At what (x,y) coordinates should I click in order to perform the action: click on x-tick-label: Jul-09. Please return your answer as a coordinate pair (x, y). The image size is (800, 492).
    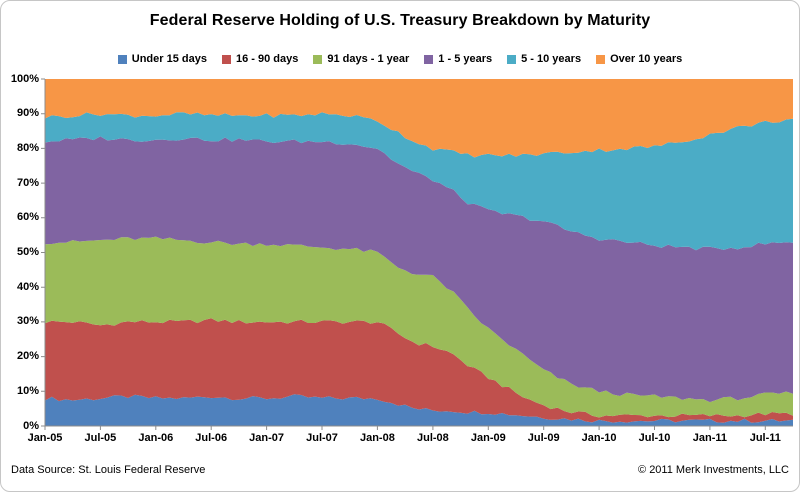
    Looking at the image, I should click on (543, 438).